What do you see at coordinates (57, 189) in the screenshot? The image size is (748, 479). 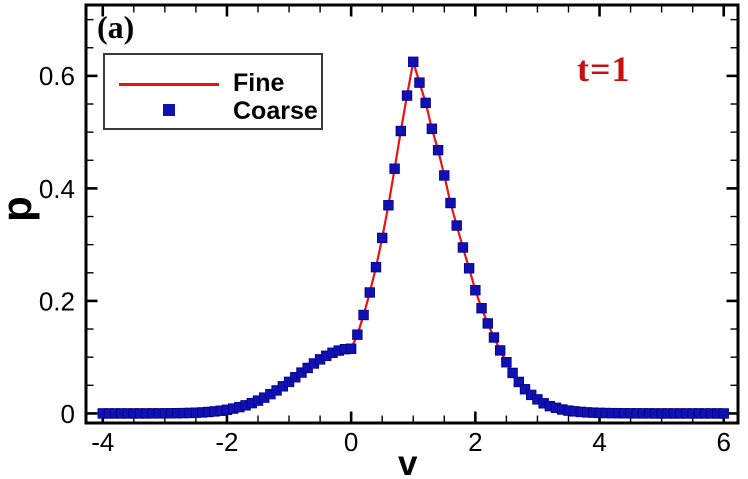 I see `y-tick-label: 0.4` at bounding box center [57, 189].